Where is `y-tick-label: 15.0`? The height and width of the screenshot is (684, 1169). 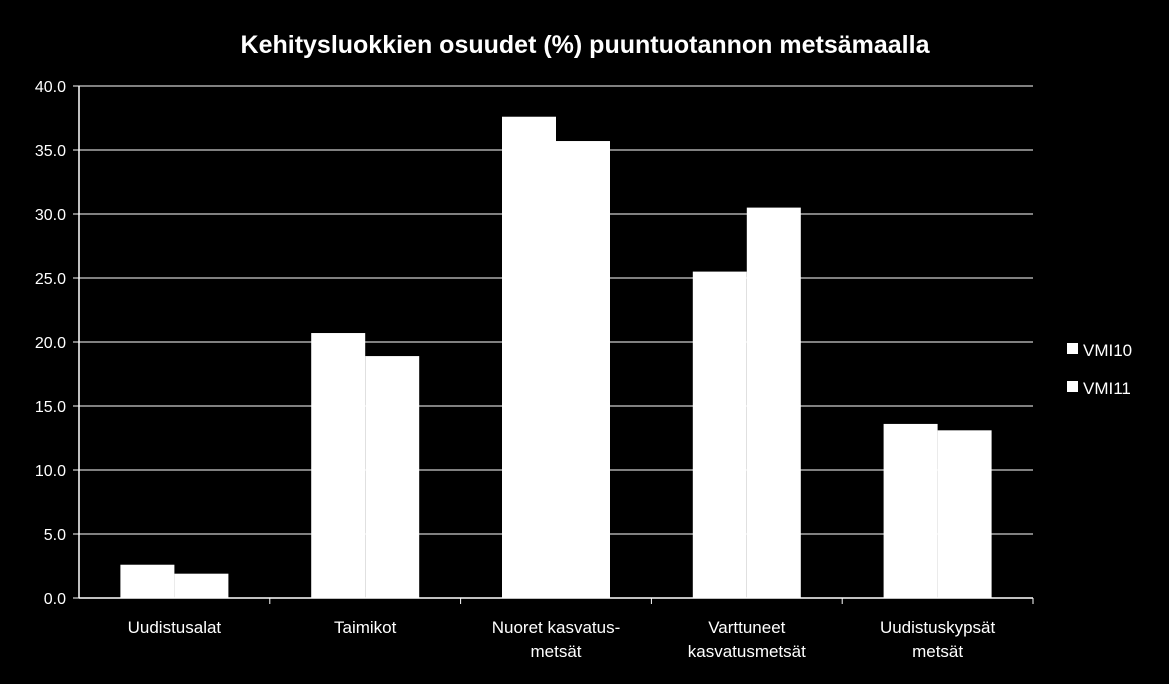
y-tick-label: 15.0 is located at coordinates (50, 407).